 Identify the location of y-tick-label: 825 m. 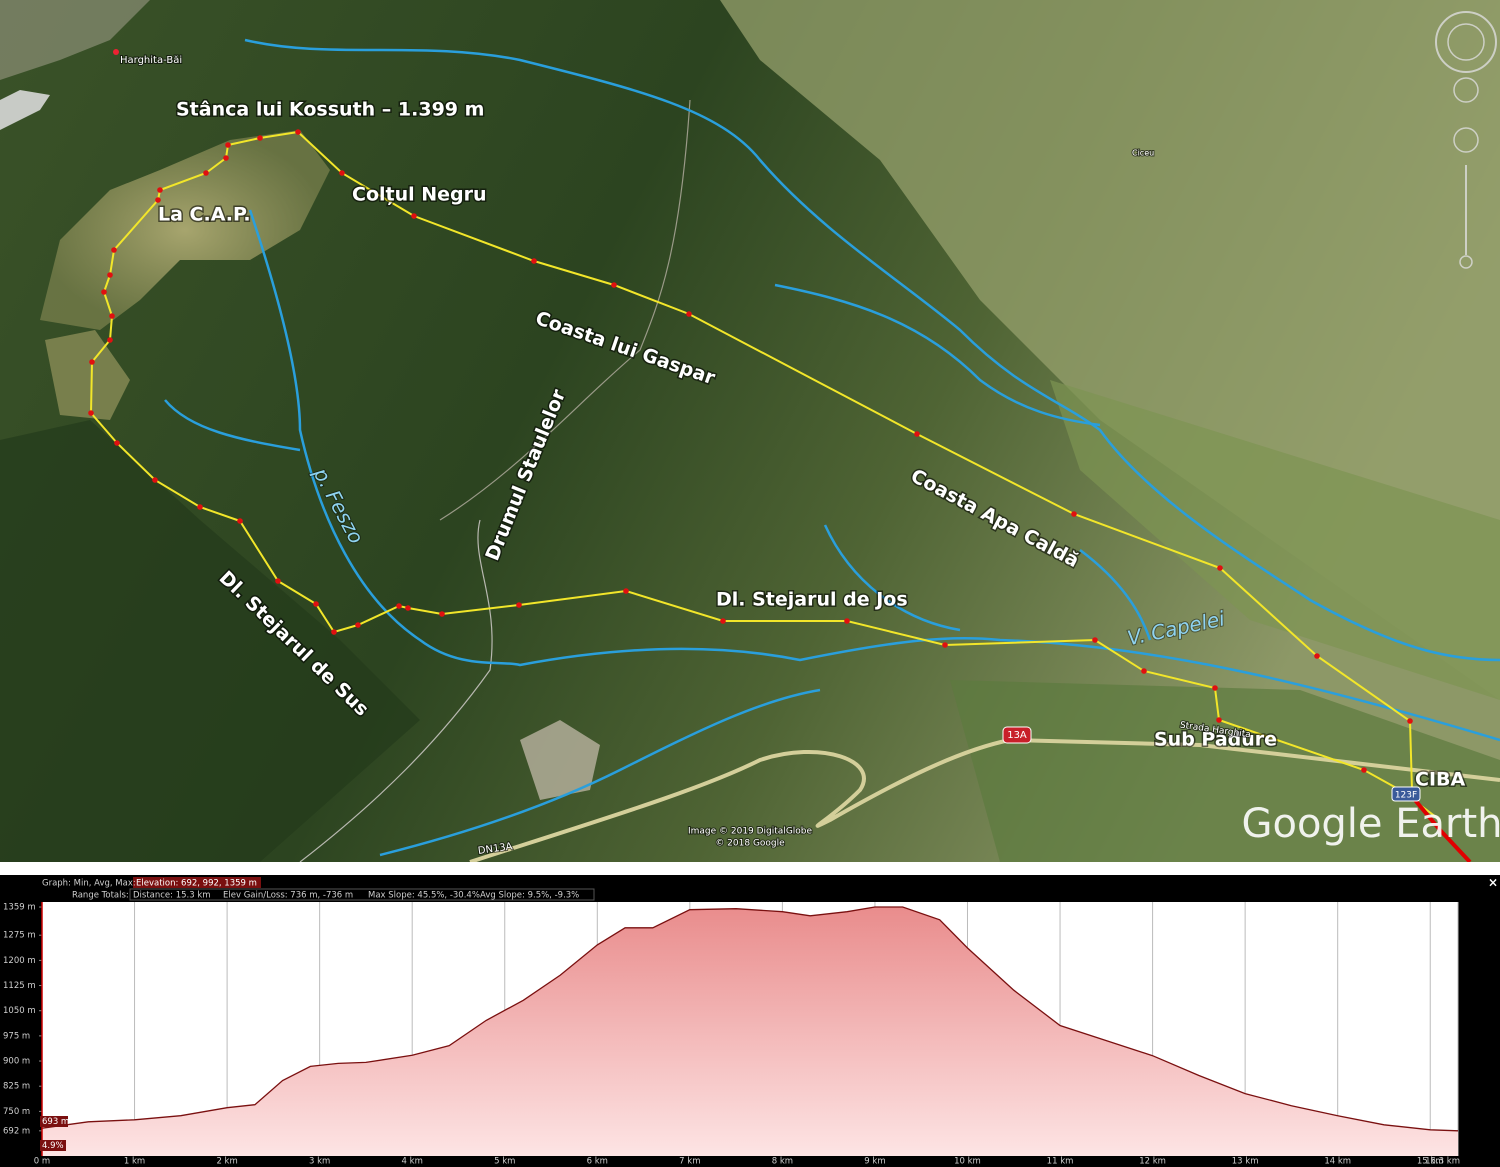
(16, 1087).